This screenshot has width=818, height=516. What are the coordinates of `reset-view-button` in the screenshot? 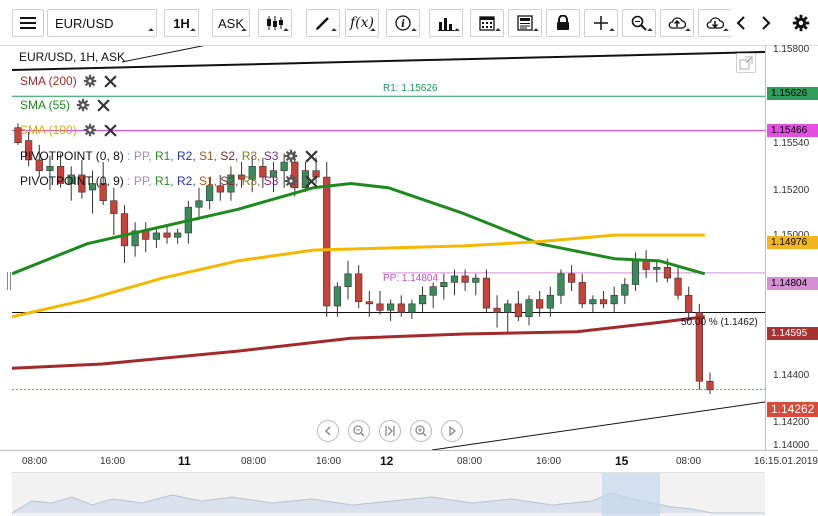 It's located at (390, 431).